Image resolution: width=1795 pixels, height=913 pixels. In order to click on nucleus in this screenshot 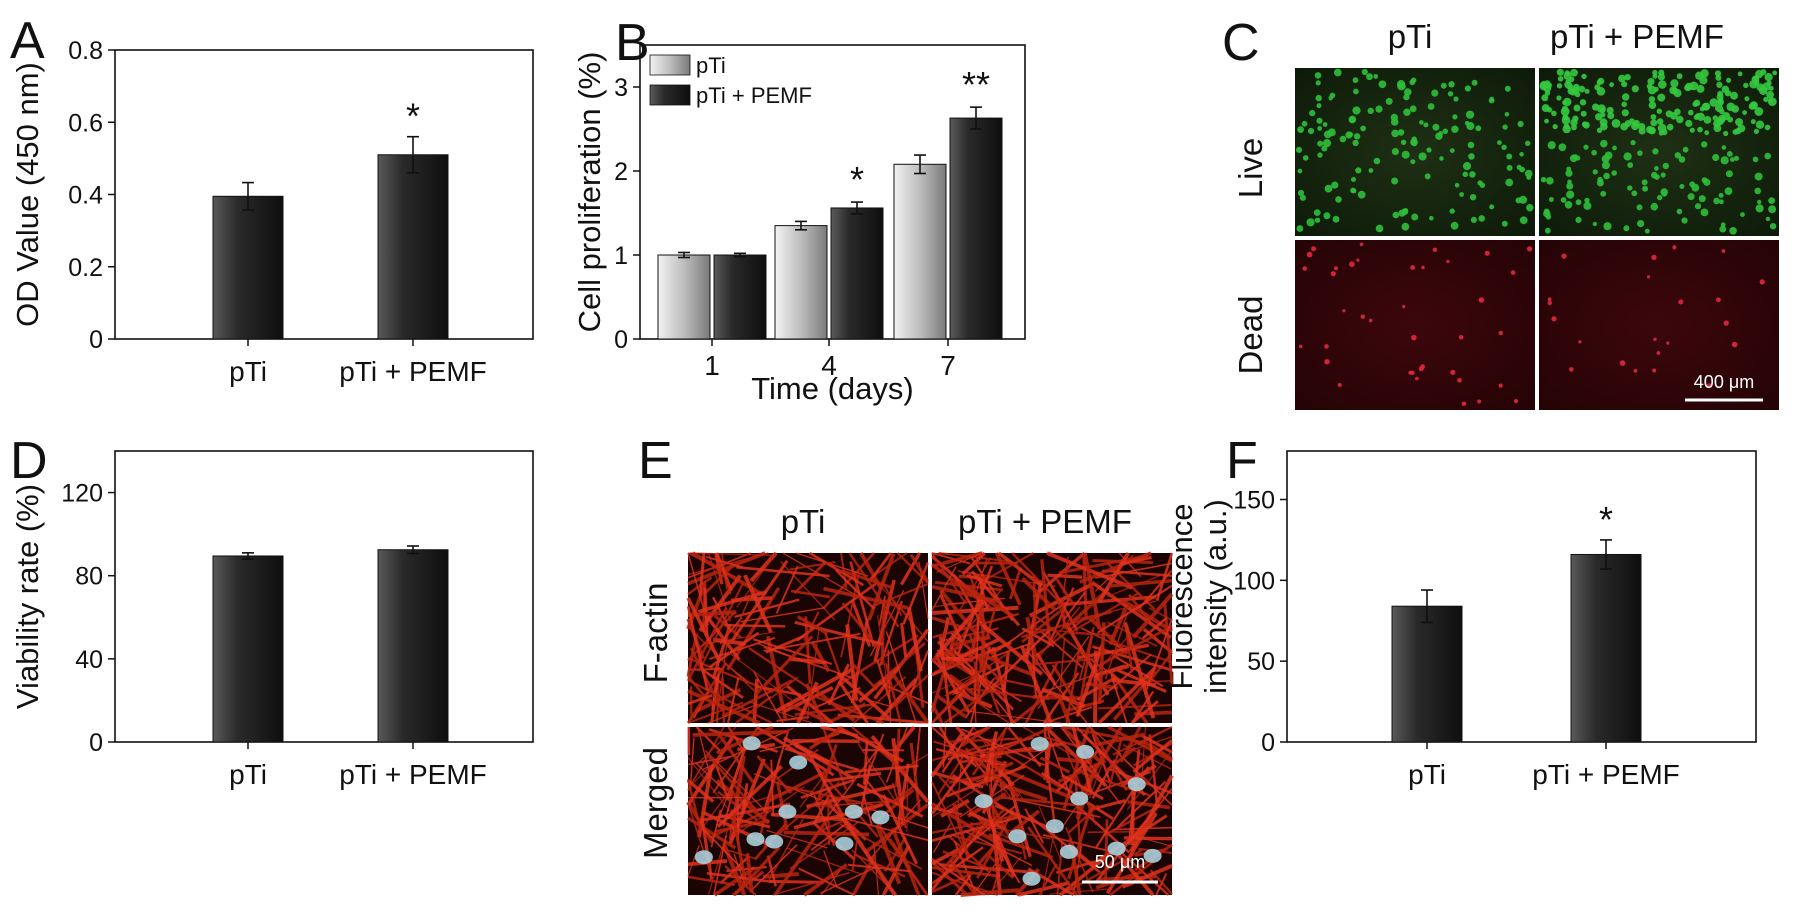, I will do `click(844, 843)`.